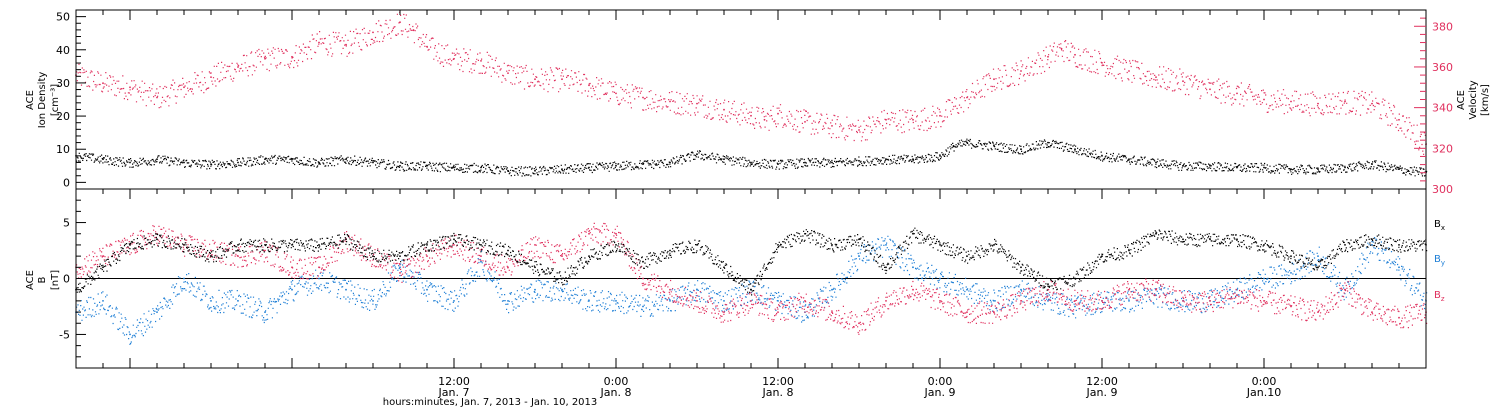 This screenshot has width=1500, height=410. Describe the element at coordinates (1442, 67) in the screenshot. I see `velocity-tick-label: 360` at that location.